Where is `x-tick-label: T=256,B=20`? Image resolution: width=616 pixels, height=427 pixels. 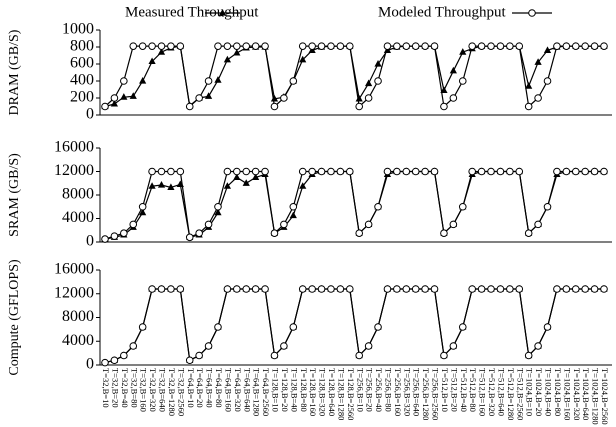
x-tick-label: T=256,B=20 is located at coordinates (370, 390).